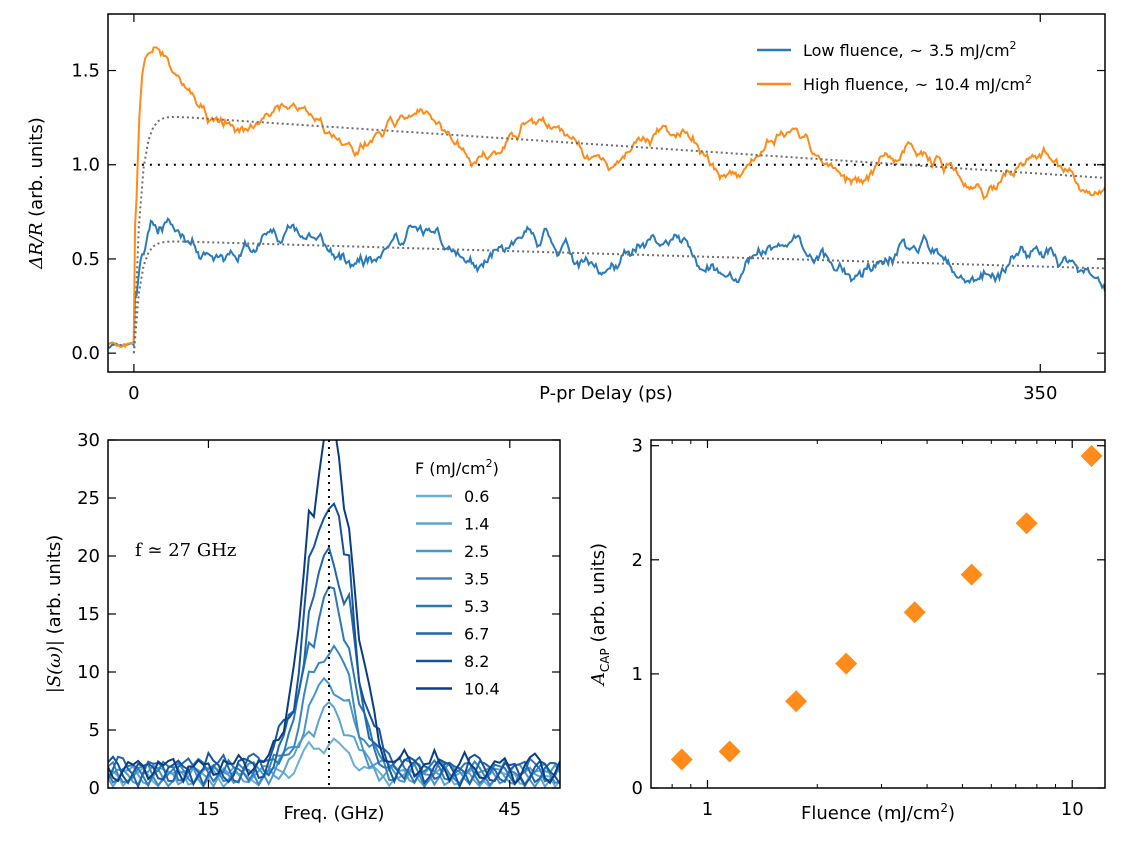 This screenshot has height=847, width=1129. I want to click on fft-ytick-label: 25, so click(88, 498).